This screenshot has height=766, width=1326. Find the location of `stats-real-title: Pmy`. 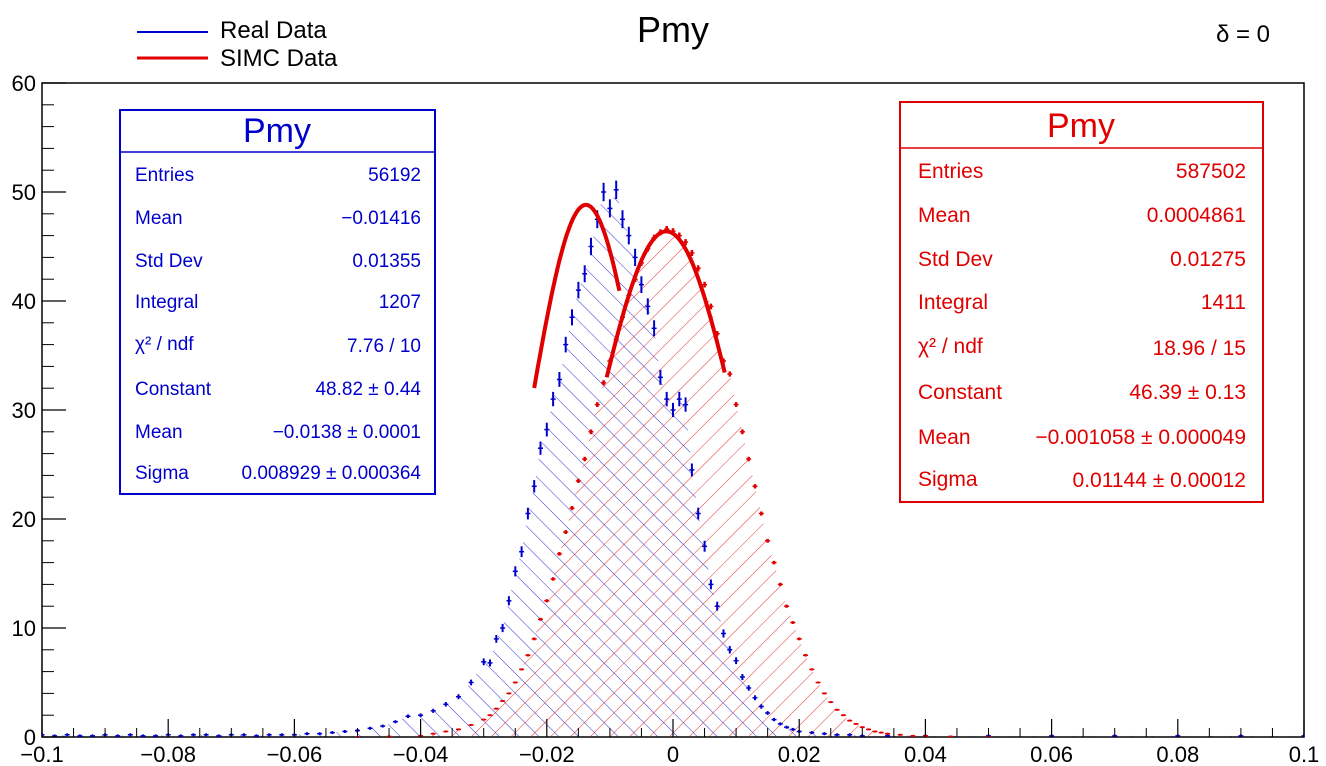

stats-real-title: Pmy is located at coordinates (277, 131).